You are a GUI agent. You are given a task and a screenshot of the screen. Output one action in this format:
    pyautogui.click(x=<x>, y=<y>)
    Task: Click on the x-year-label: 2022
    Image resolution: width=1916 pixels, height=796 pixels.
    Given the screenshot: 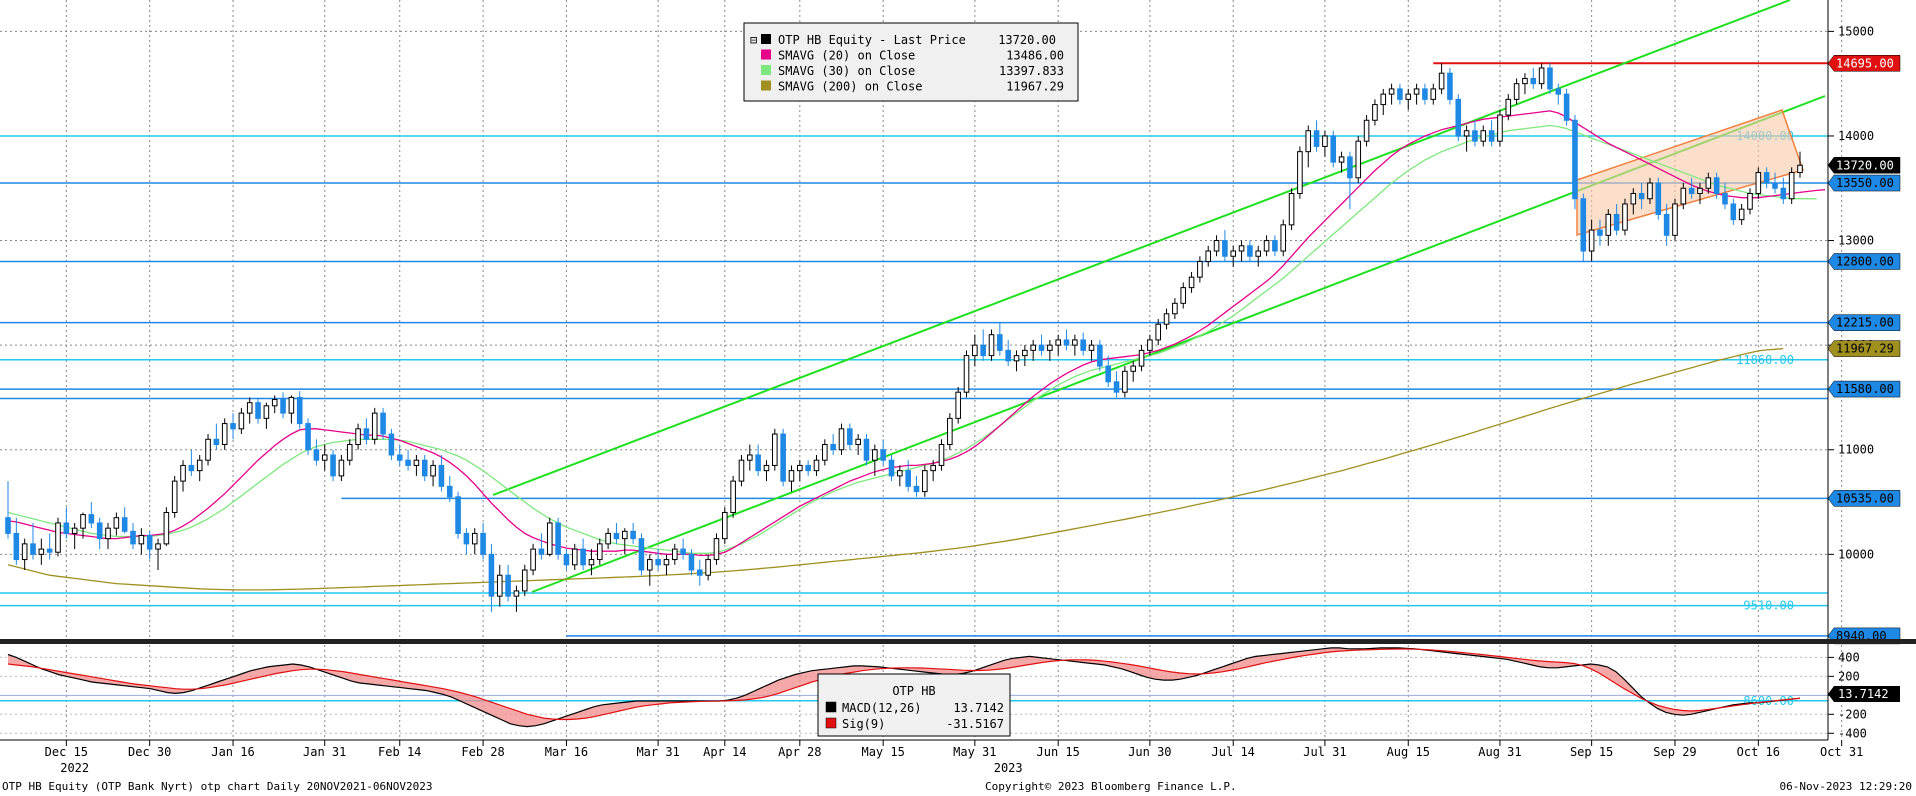 What is the action you would take?
    pyautogui.click(x=74, y=768)
    